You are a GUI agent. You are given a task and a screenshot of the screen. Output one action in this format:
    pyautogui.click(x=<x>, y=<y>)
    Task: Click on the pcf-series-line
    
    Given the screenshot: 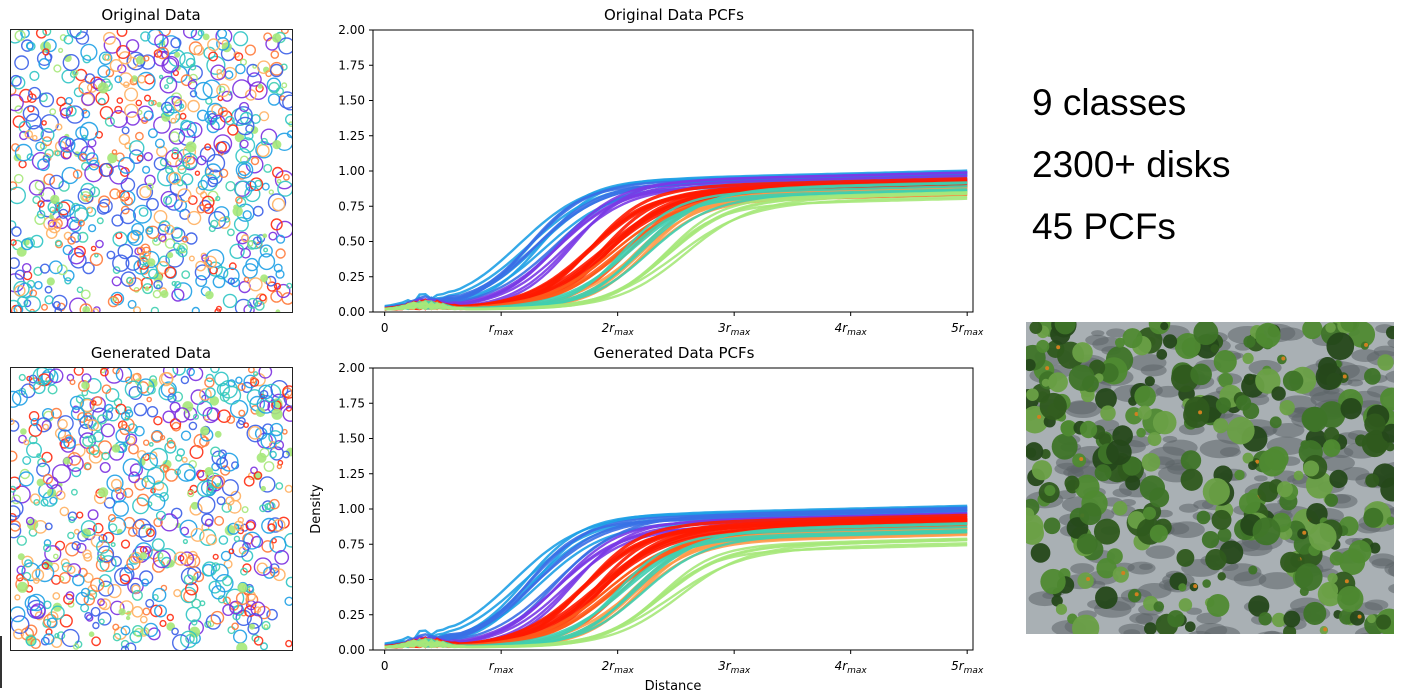 What is the action you would take?
    pyautogui.click(x=676, y=585)
    